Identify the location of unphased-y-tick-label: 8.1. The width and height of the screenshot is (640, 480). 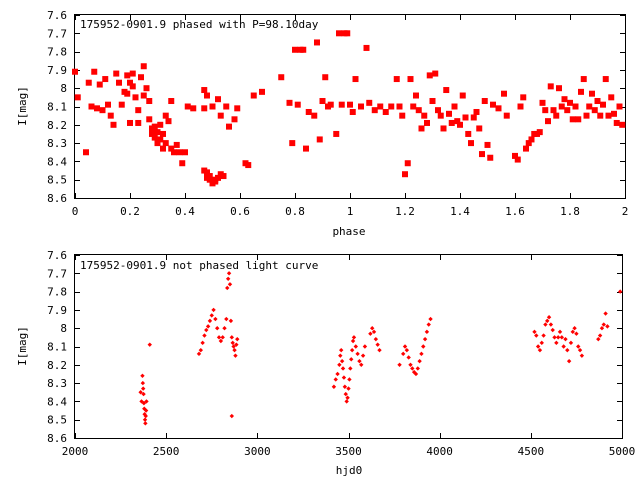
(57, 347).